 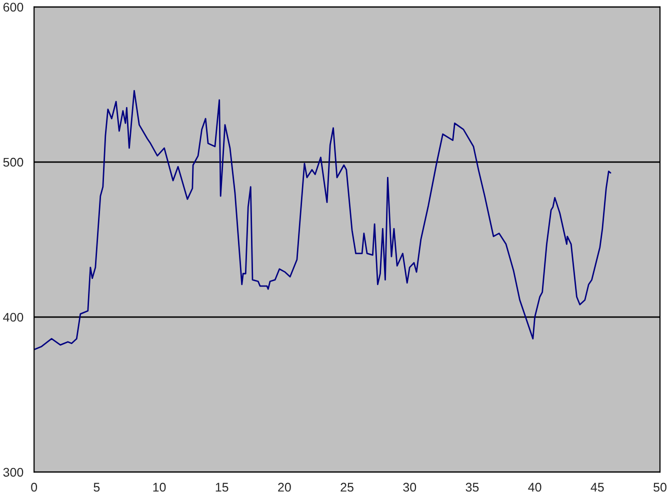 I want to click on x-tick-label: 30, so click(x=409, y=487).